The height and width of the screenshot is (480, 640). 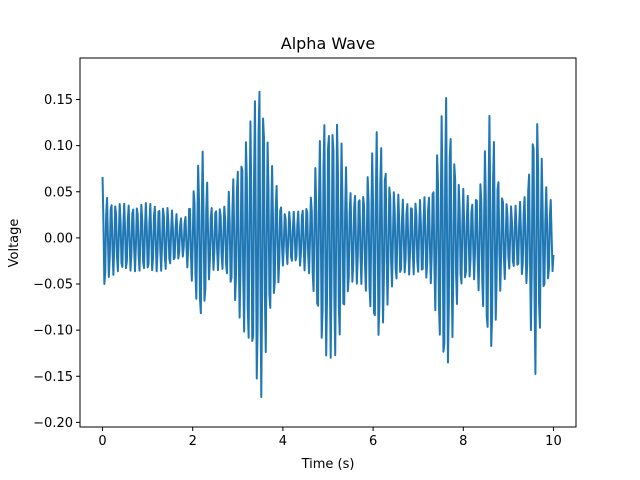 I want to click on y-tick-label: 0.15, so click(x=58, y=100).